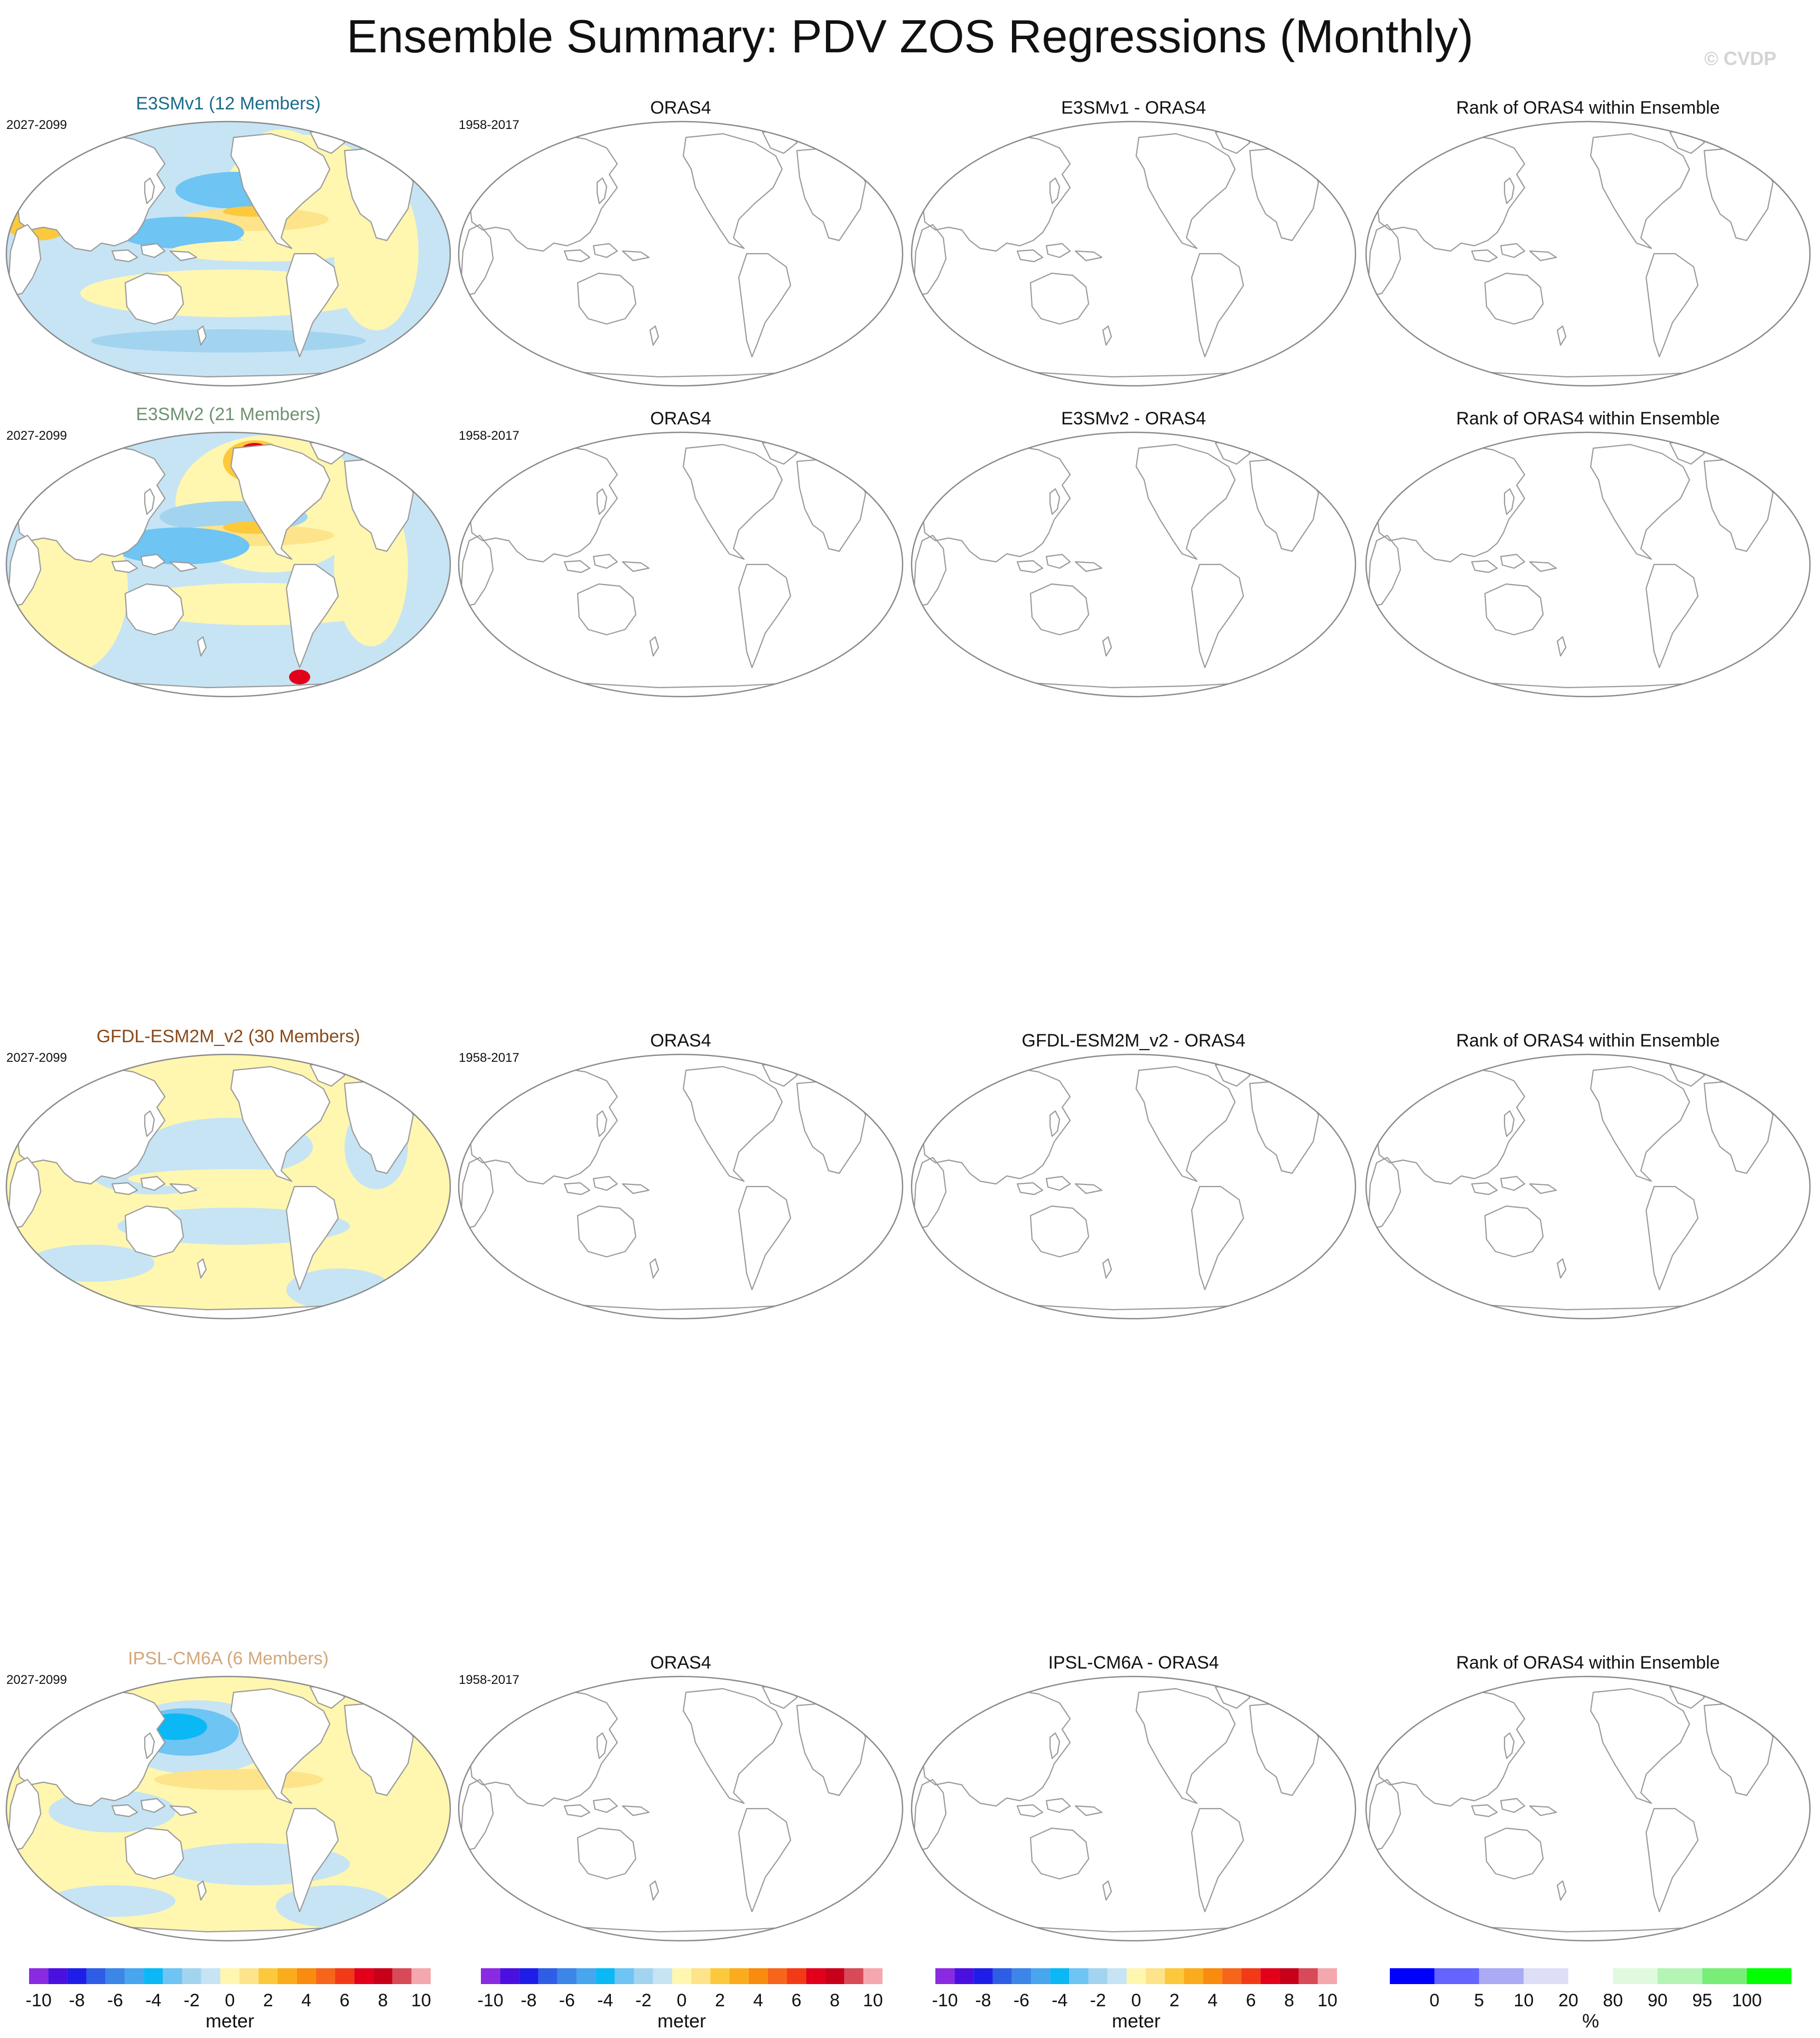 The image size is (1820, 2038). I want to click on panel-diff-row-3: GFDL-ESM2M_v2 - ORAS4, so click(1134, 1179).